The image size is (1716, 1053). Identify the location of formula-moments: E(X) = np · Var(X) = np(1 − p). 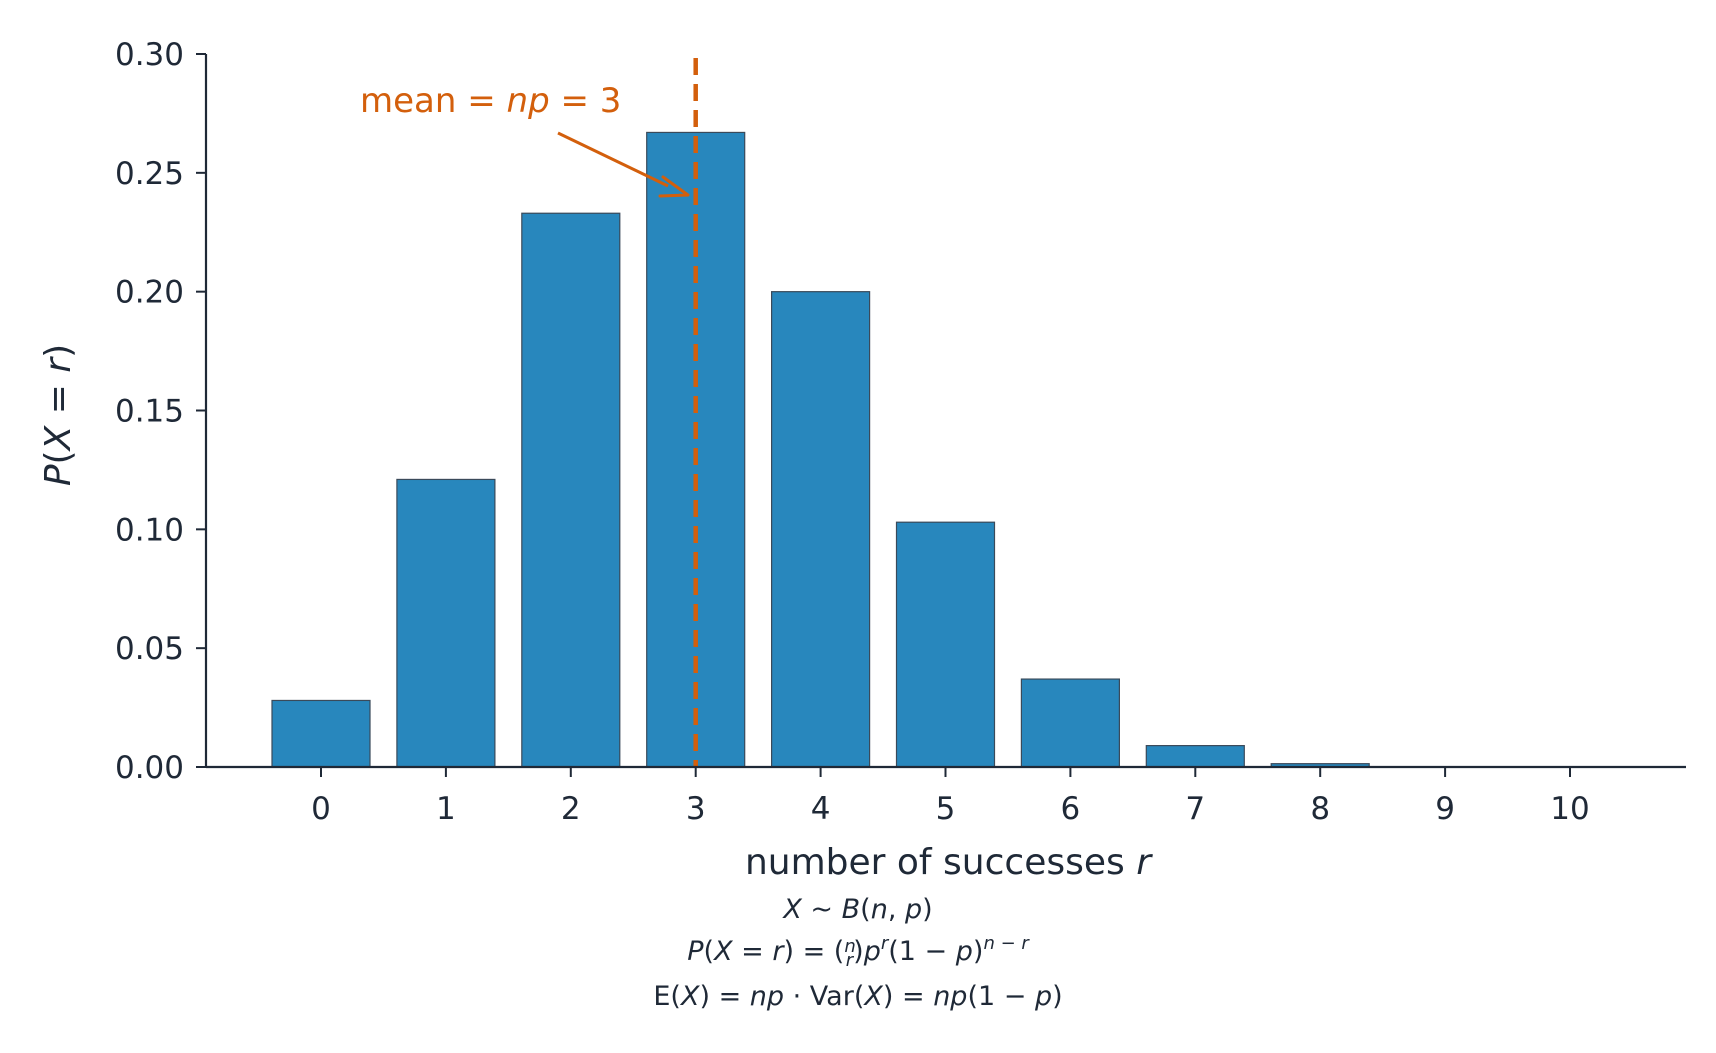
(857, 996).